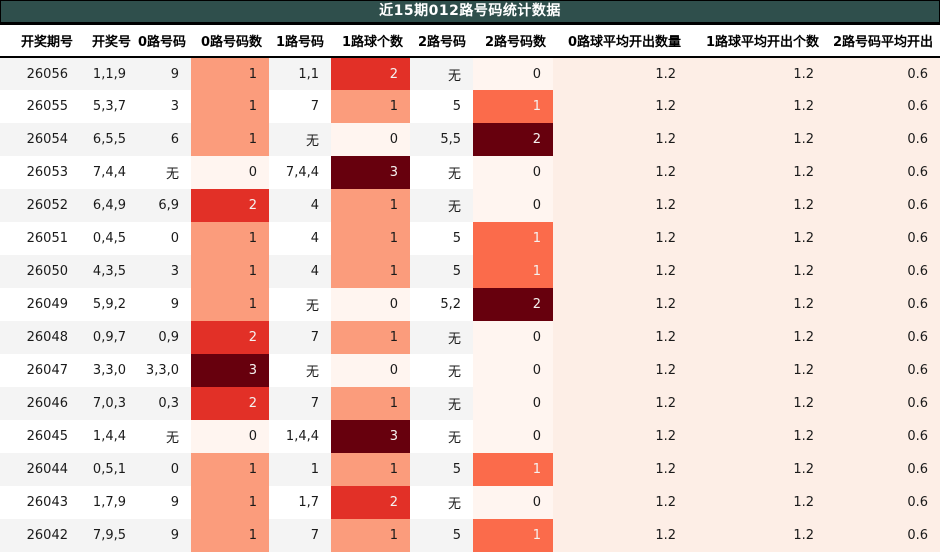 The height and width of the screenshot is (554, 940). Describe the element at coordinates (40, 502) in the screenshot. I see `cell-period: 26043` at that location.